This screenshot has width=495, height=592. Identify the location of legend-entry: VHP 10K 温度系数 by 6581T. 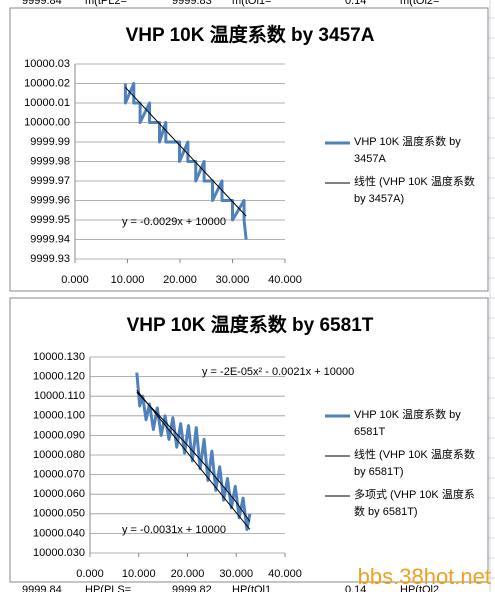
(407, 423).